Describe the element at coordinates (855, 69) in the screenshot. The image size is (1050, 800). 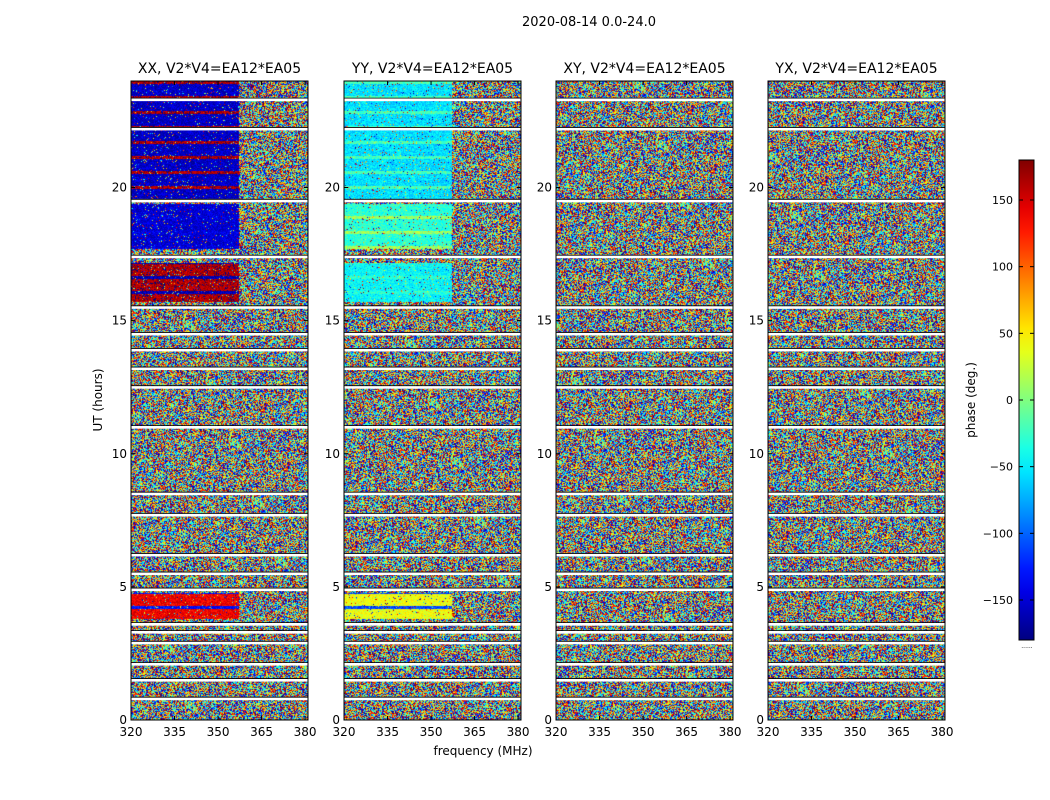
I see `panel-title: YX, V2*V4=EA12*EA05` at that location.